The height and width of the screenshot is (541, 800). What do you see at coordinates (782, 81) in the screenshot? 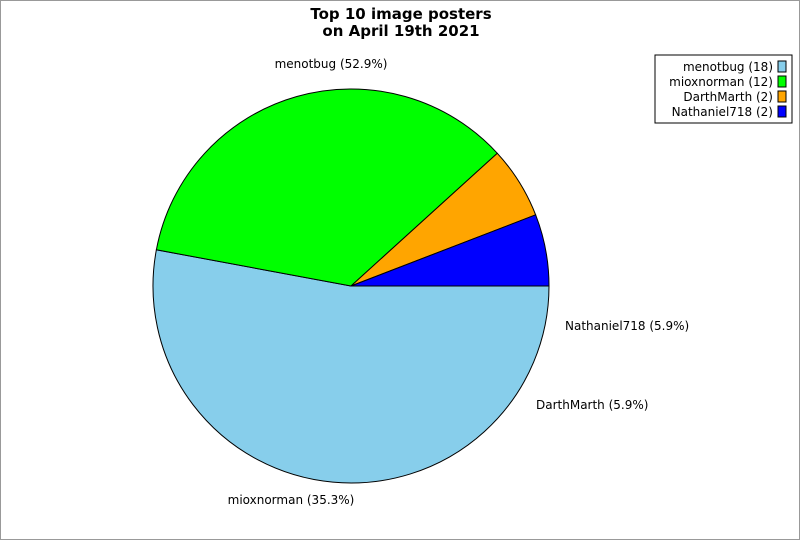
I see `legend-swatch-mioxnorman` at bounding box center [782, 81].